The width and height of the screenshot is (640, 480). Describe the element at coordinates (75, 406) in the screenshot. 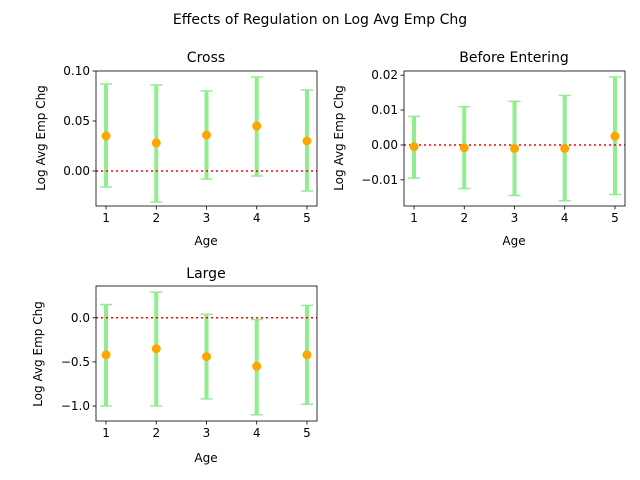

I see `y-tick-label: −1.0` at that location.